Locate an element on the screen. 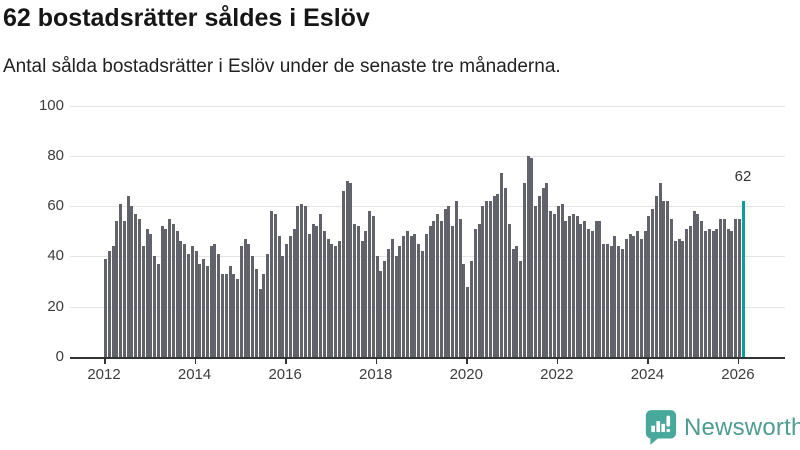  y-axis-label-60: 60 is located at coordinates (55, 206).